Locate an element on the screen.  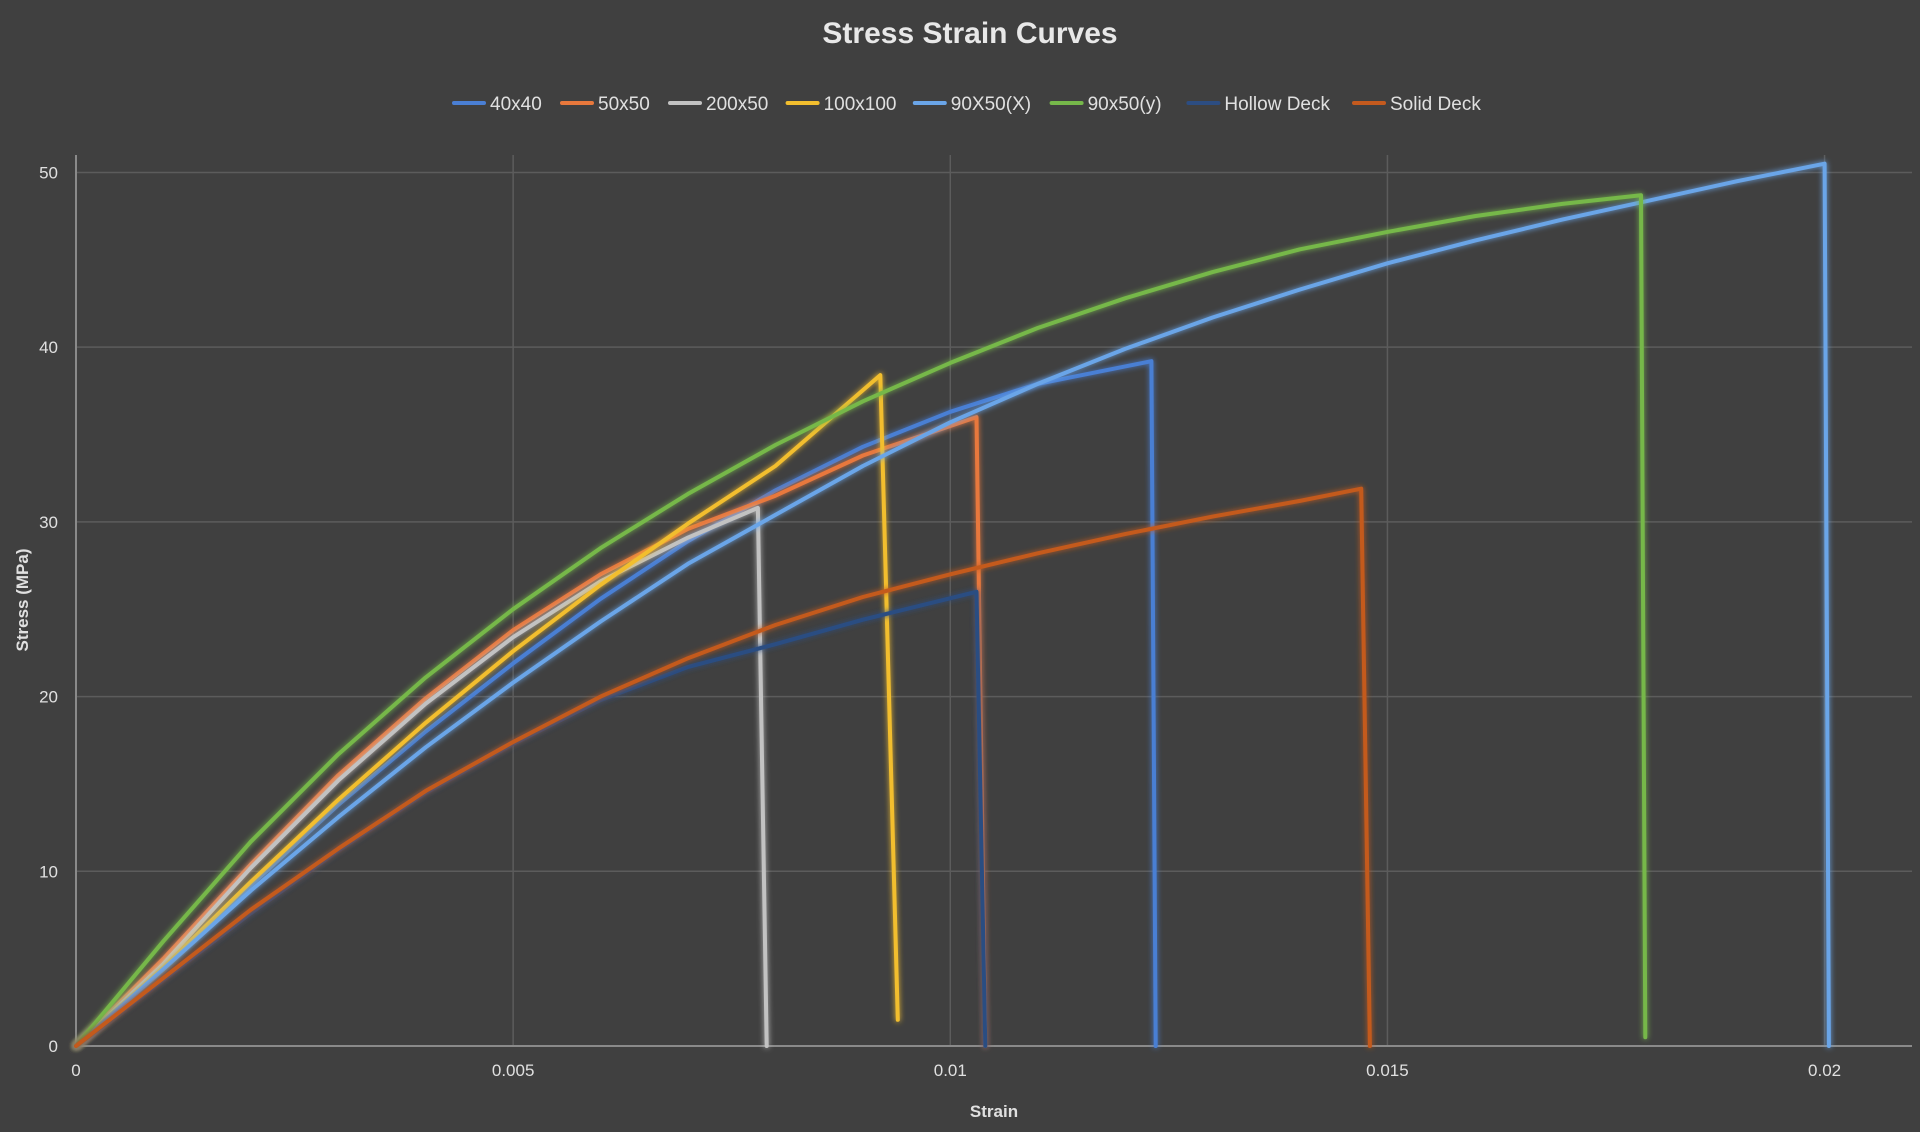
legend-item: 50x50 is located at coordinates (605, 104).